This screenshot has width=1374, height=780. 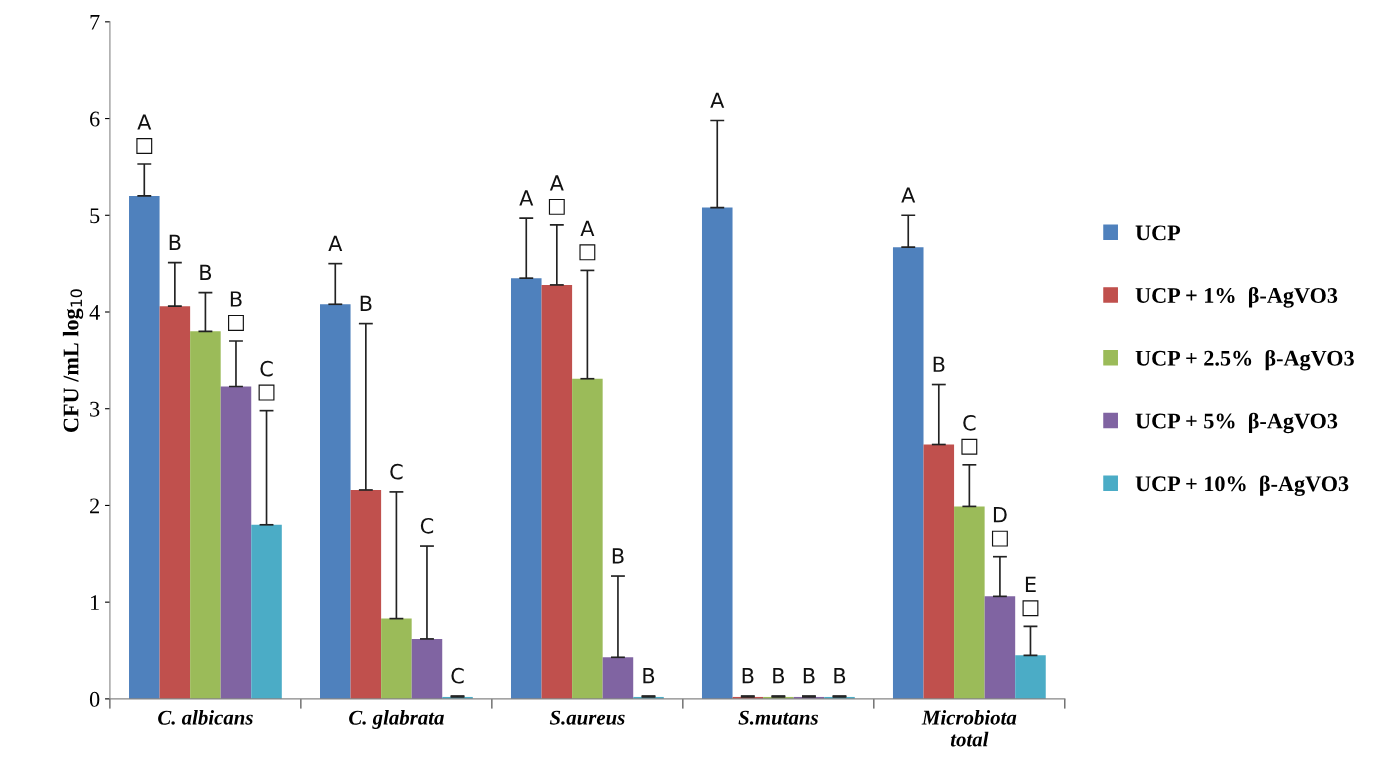 What do you see at coordinates (95, 119) in the screenshot?
I see `y-tick-label: 6` at bounding box center [95, 119].